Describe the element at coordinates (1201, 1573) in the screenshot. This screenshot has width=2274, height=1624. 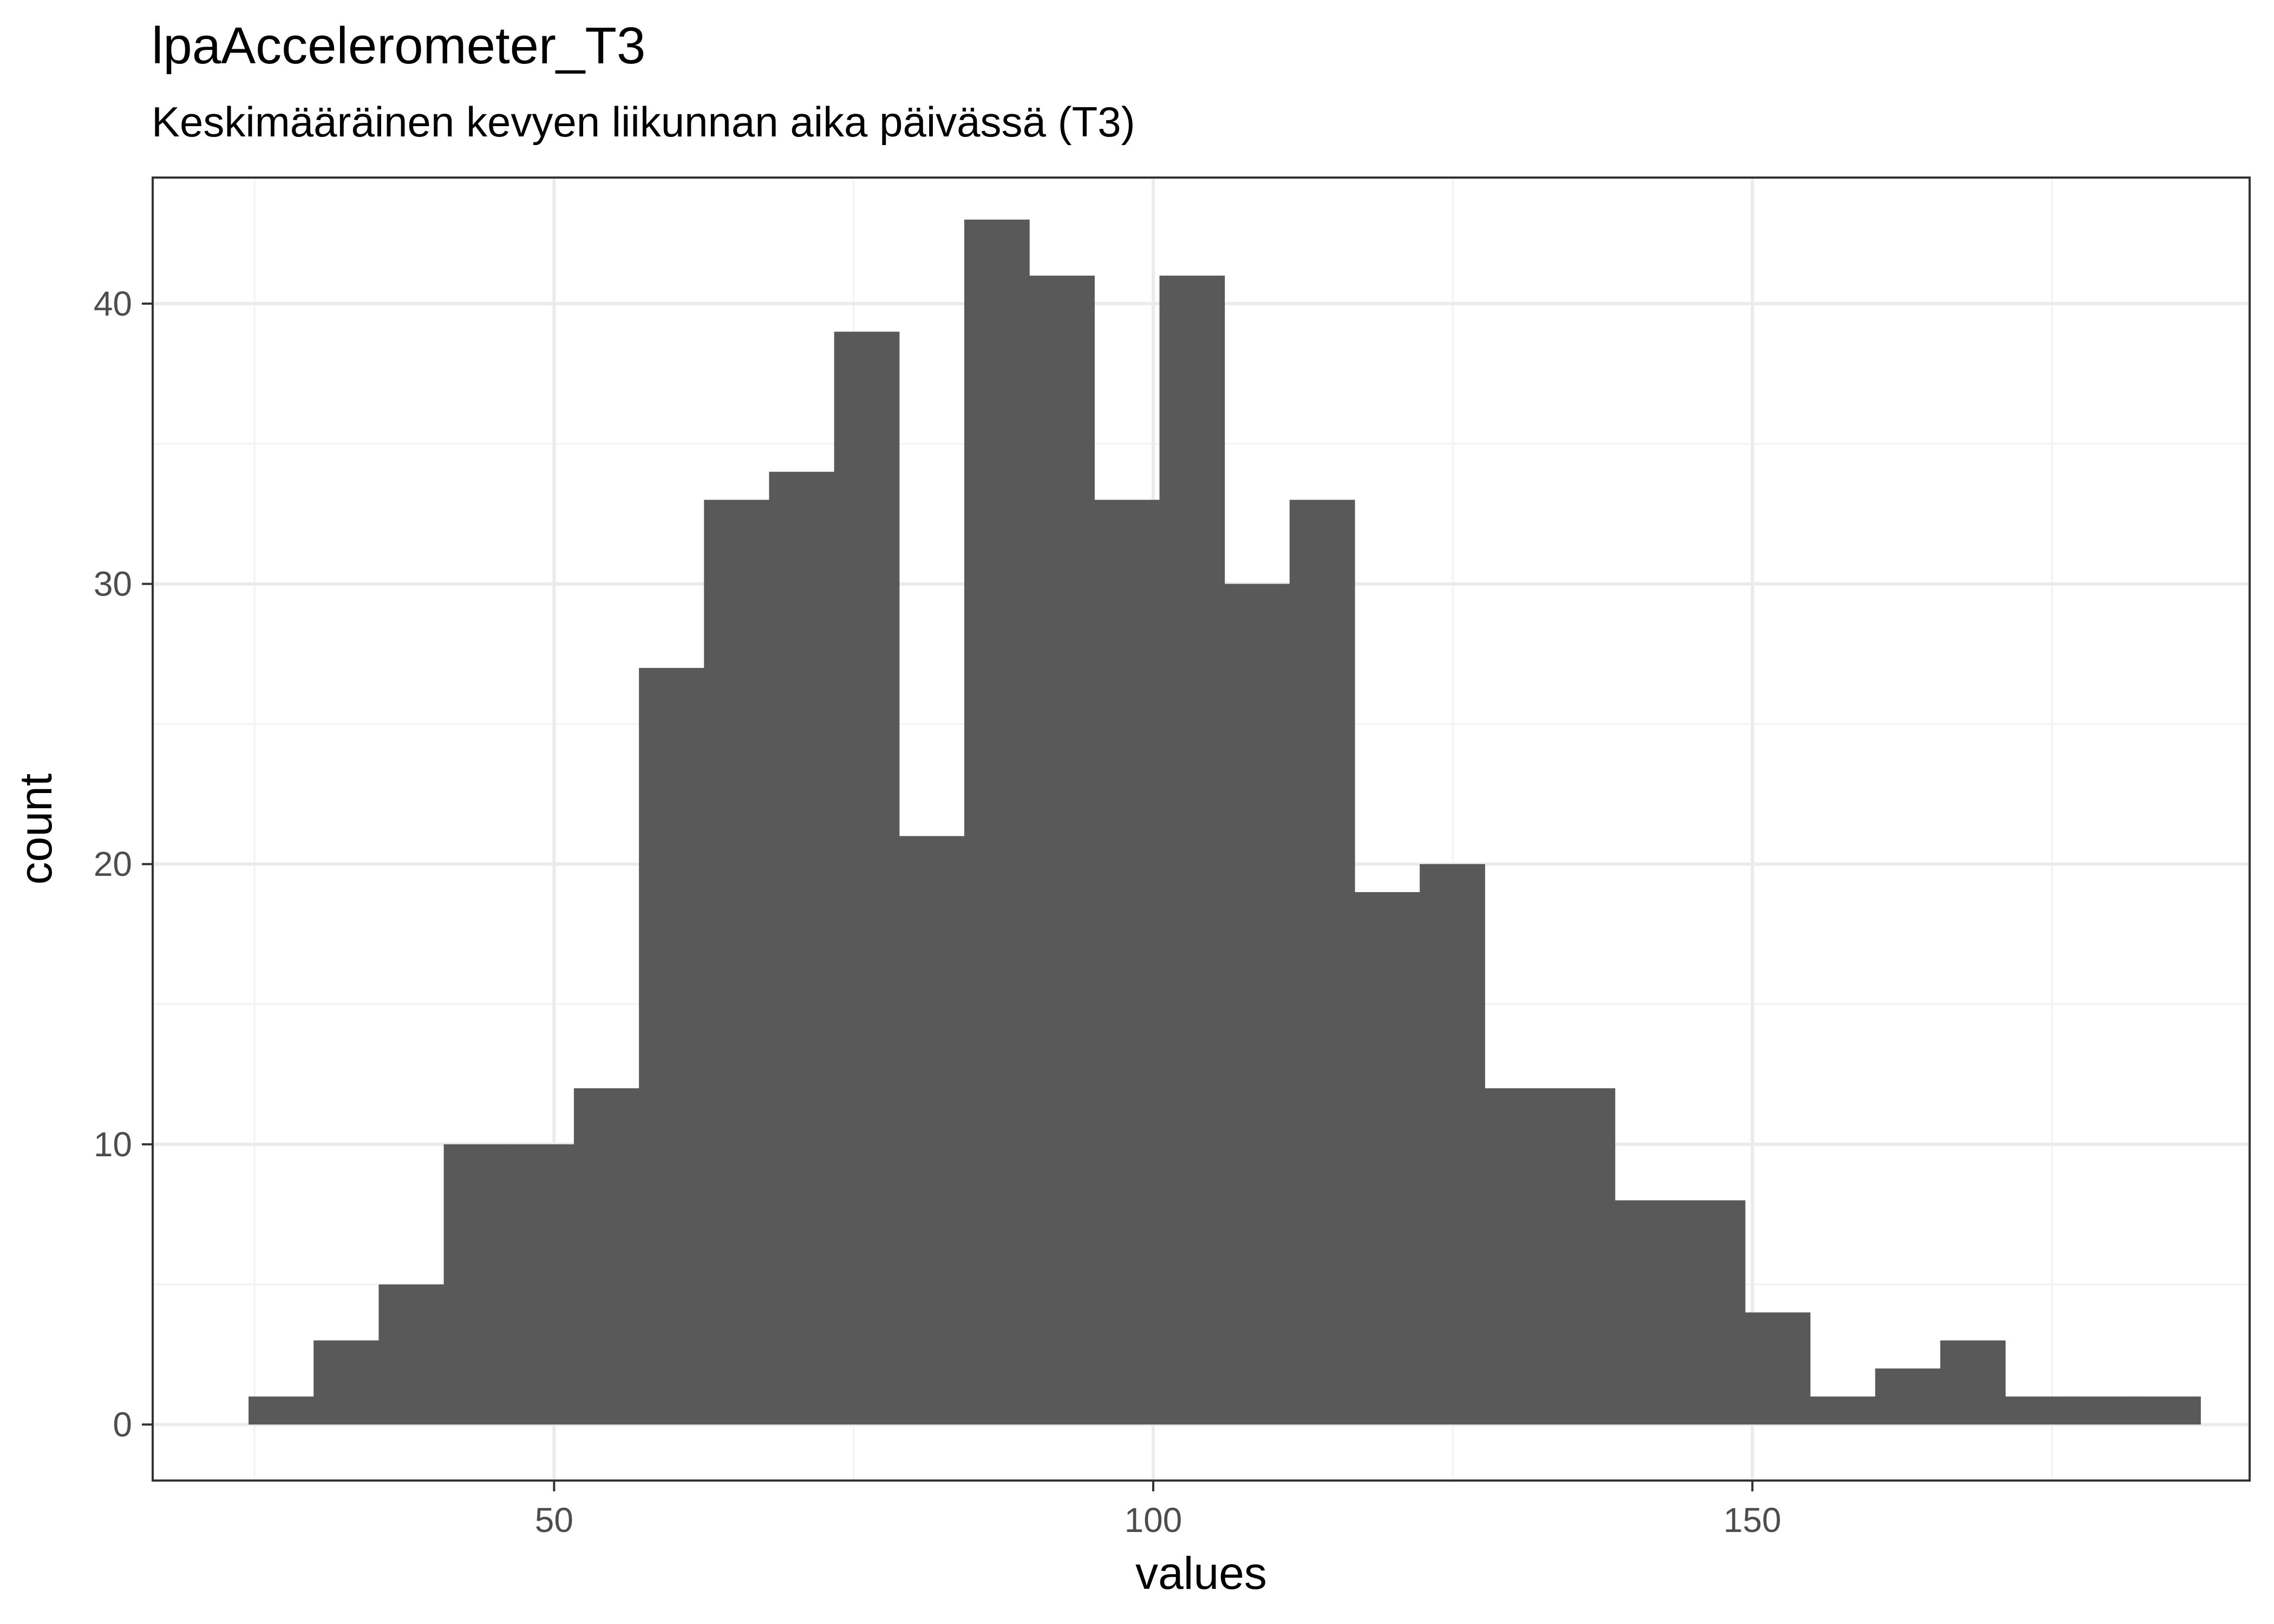
I see `x-axis-label: values` at that location.